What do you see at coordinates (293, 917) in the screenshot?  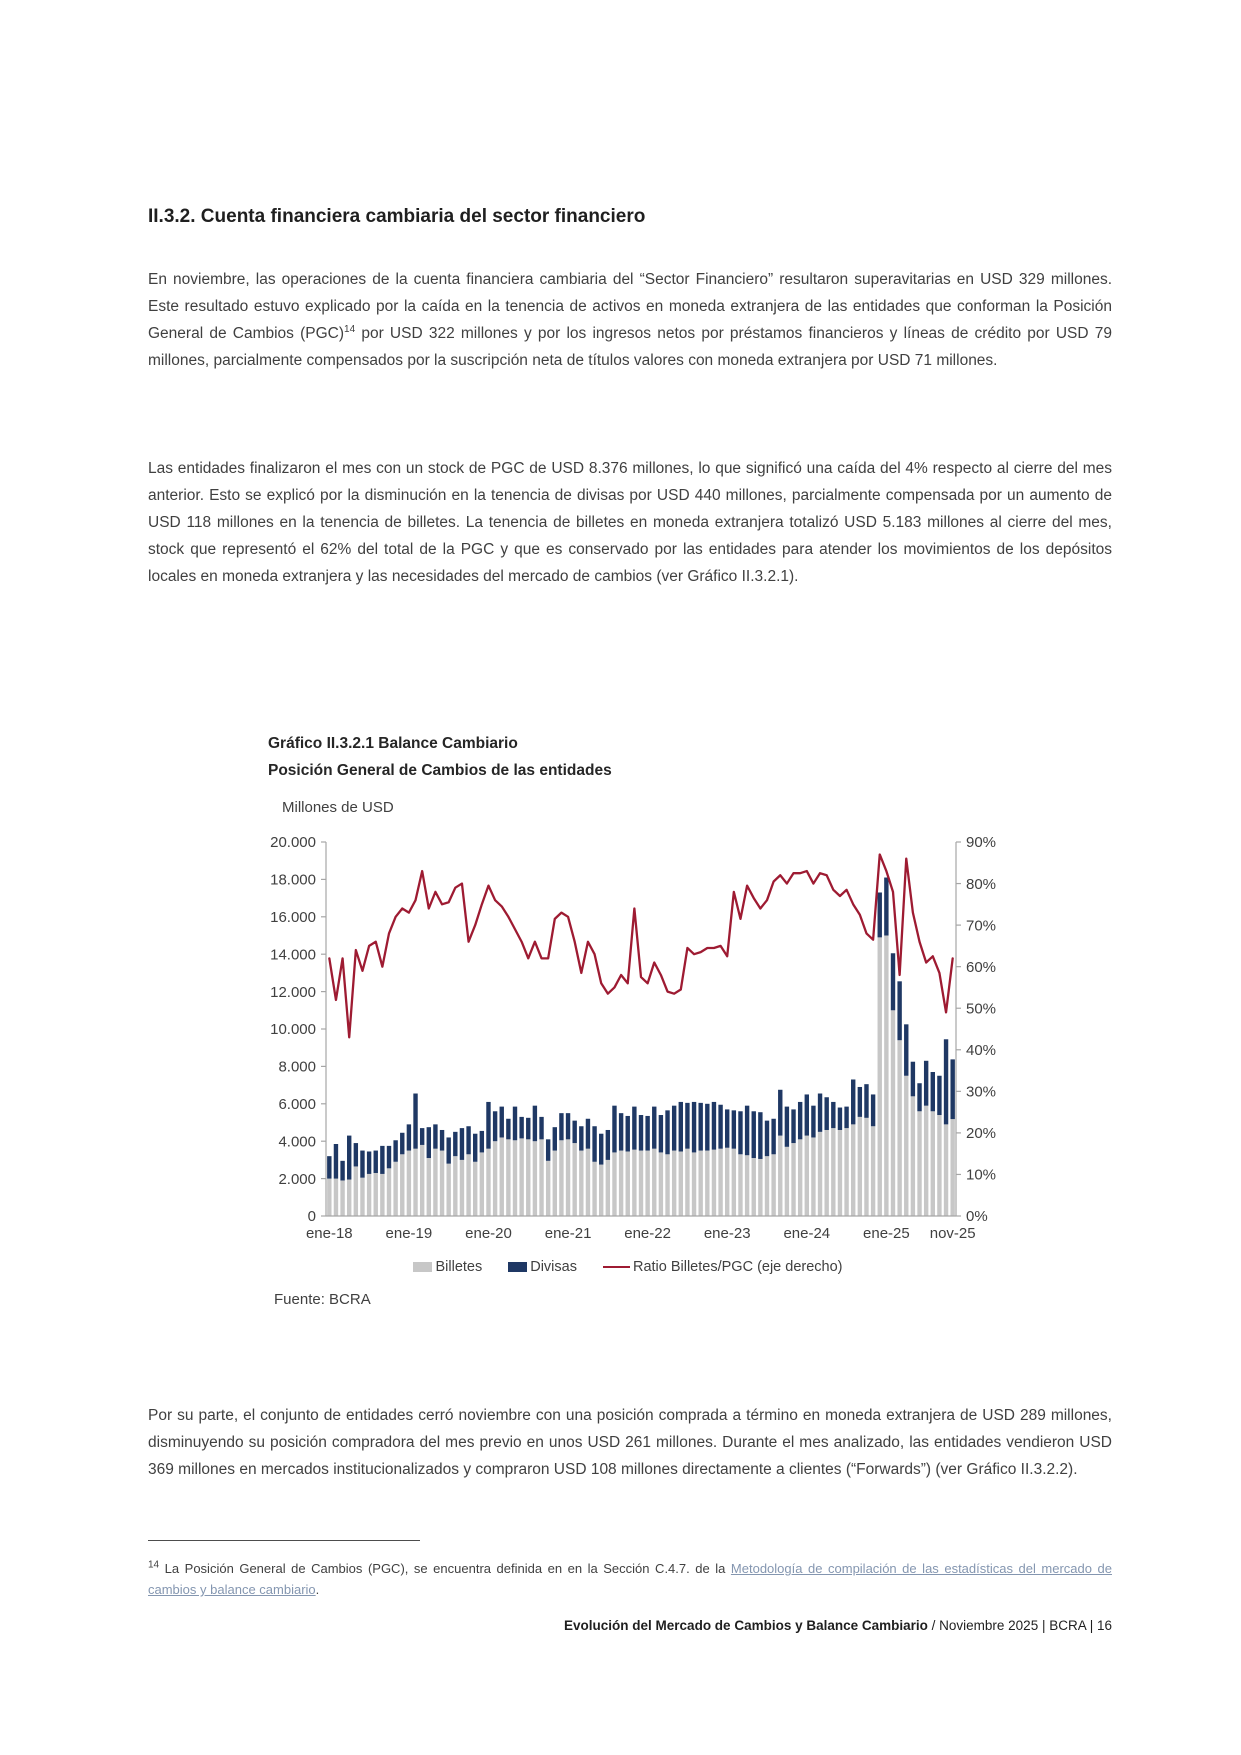 I see `svg-text: 16.000` at bounding box center [293, 917].